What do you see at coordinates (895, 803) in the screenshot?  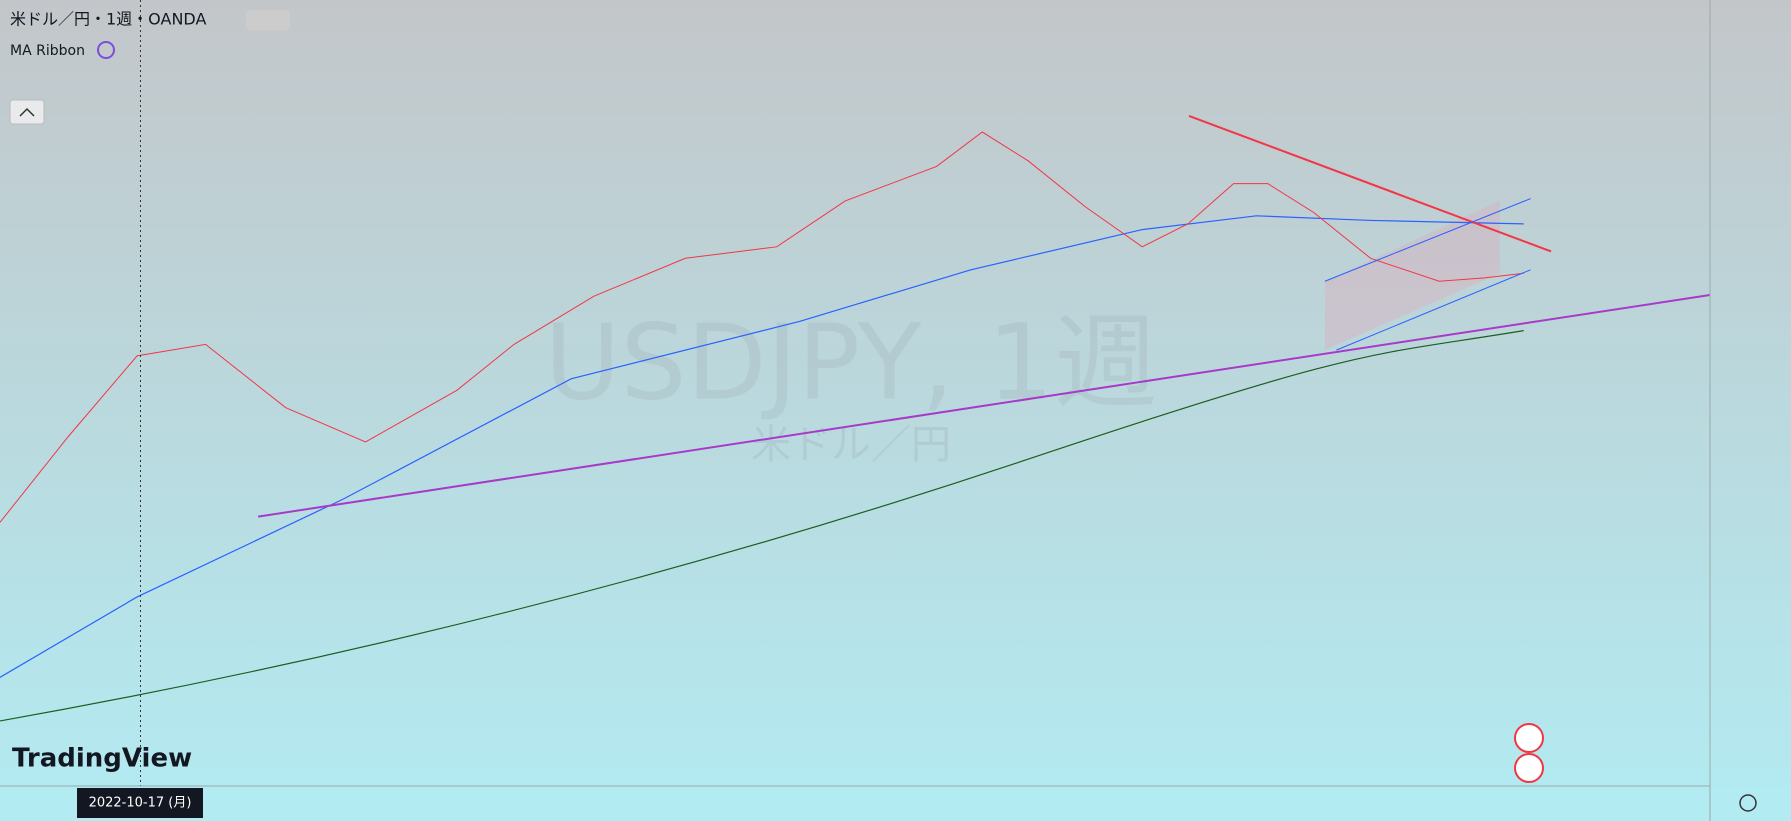 I see `time-axis` at bounding box center [895, 803].